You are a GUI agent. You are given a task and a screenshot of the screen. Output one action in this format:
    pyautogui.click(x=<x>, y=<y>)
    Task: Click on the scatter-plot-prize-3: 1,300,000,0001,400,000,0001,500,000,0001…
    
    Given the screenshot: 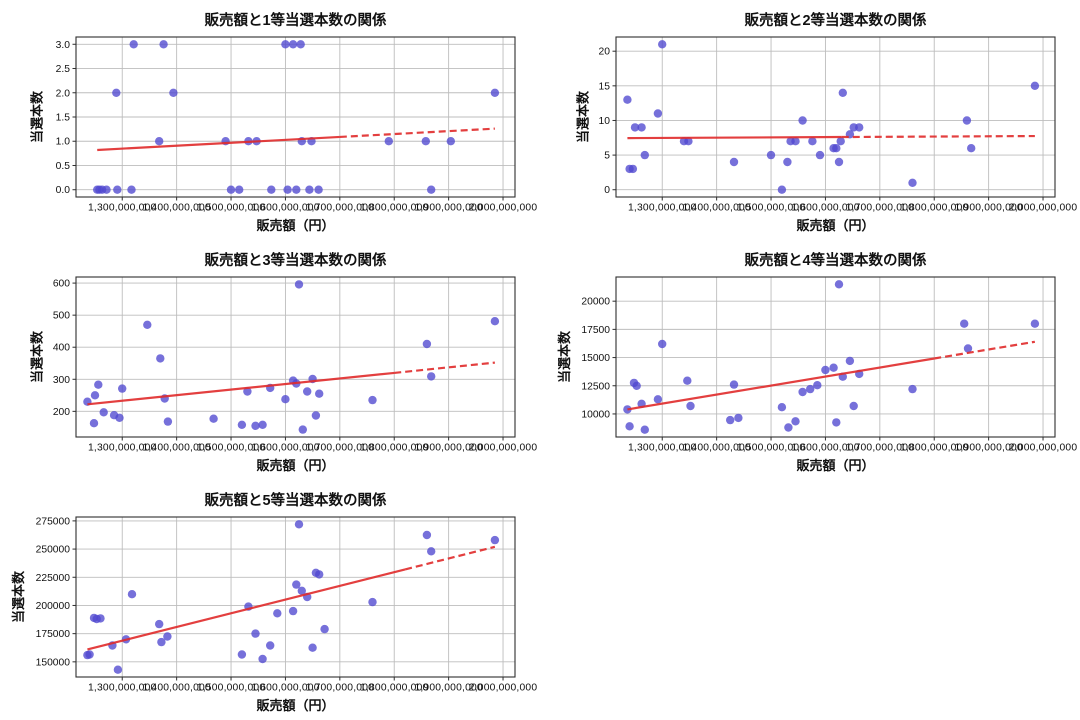 What is the action you would take?
    pyautogui.click(x=283, y=362)
    